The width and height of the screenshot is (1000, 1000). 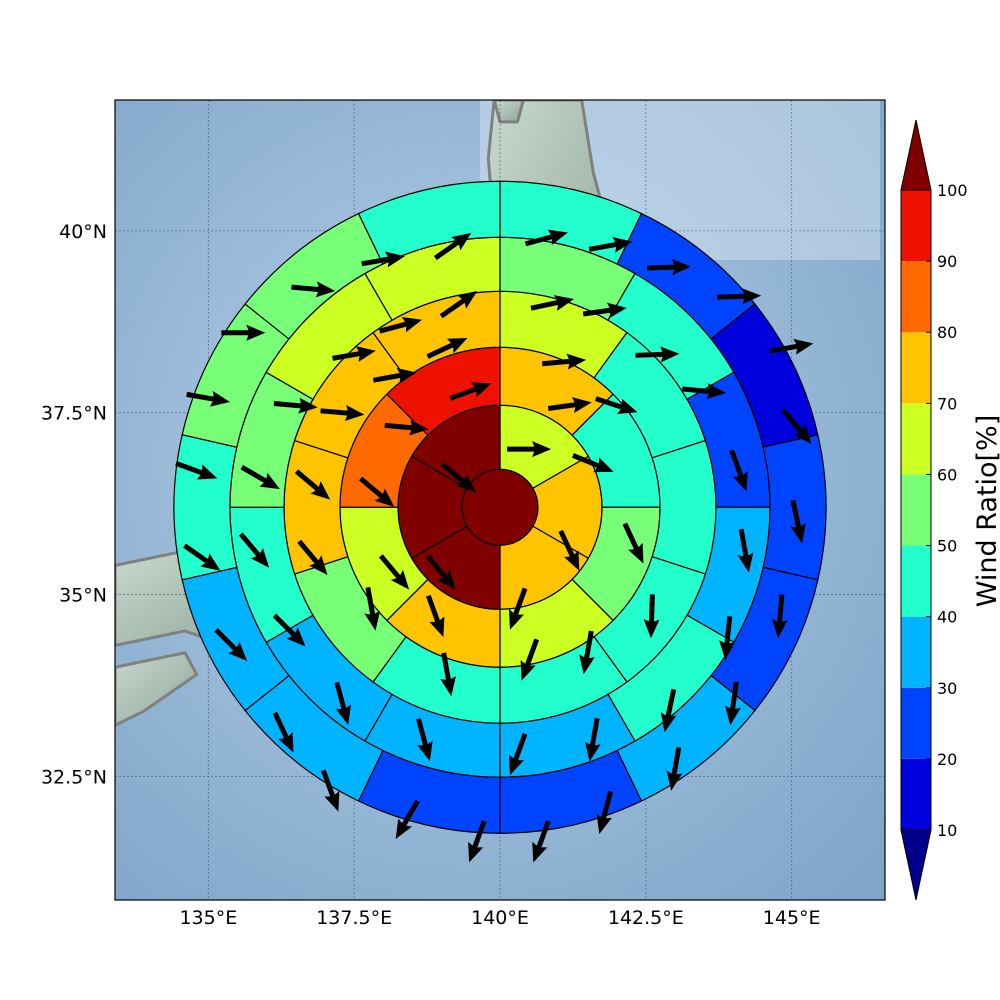 What do you see at coordinates (208, 918) in the screenshot?
I see `longitude-tick-label: 135°E` at bounding box center [208, 918].